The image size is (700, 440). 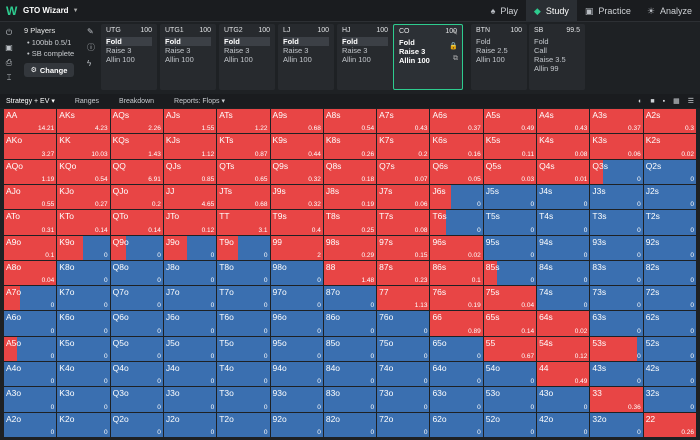 I want to click on hand-cell: 75s 0.04, so click(x=510, y=298).